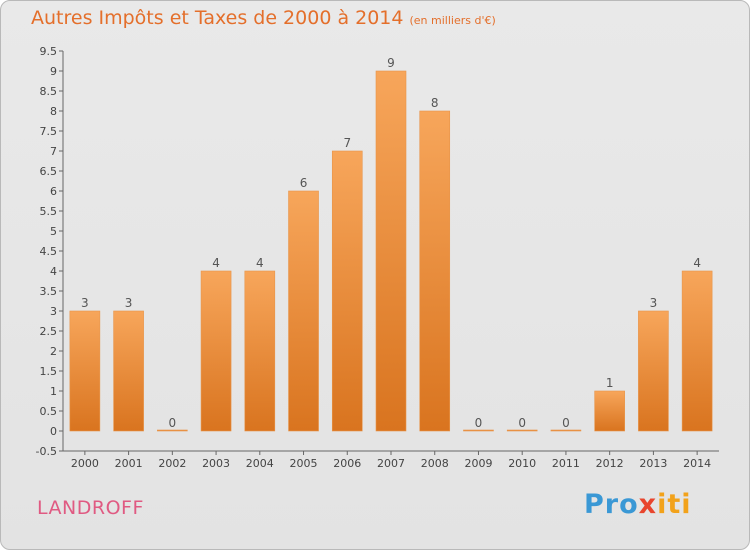 The height and width of the screenshot is (550, 750). I want to click on x-tick-label: 2006, so click(347, 463).